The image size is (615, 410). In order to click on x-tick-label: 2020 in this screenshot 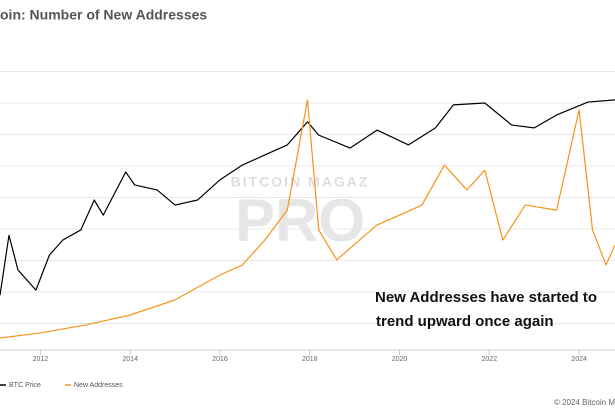, I will do `click(400, 359)`.